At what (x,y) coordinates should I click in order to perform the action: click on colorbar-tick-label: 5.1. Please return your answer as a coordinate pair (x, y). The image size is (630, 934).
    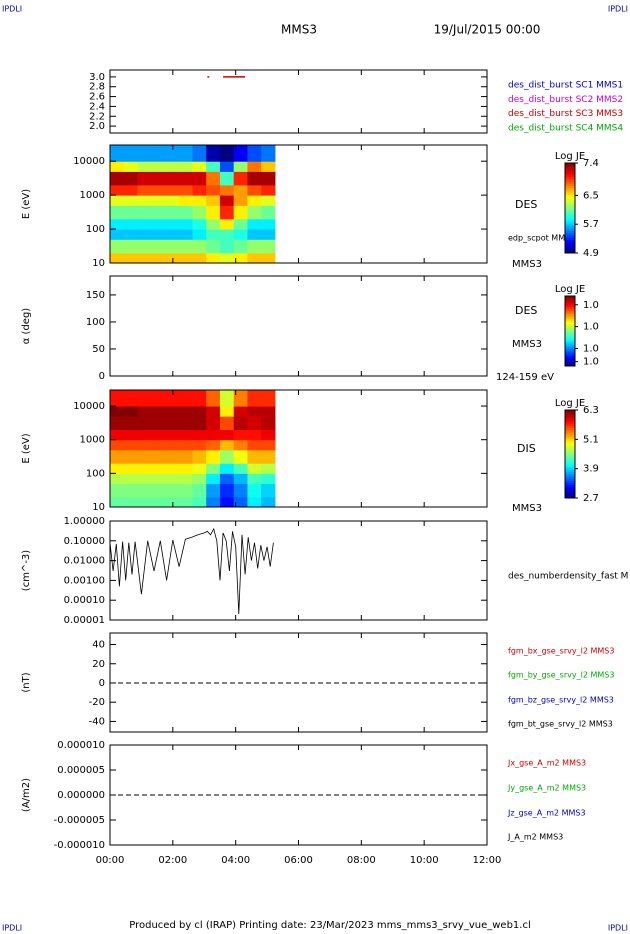
    Looking at the image, I should click on (591, 439).